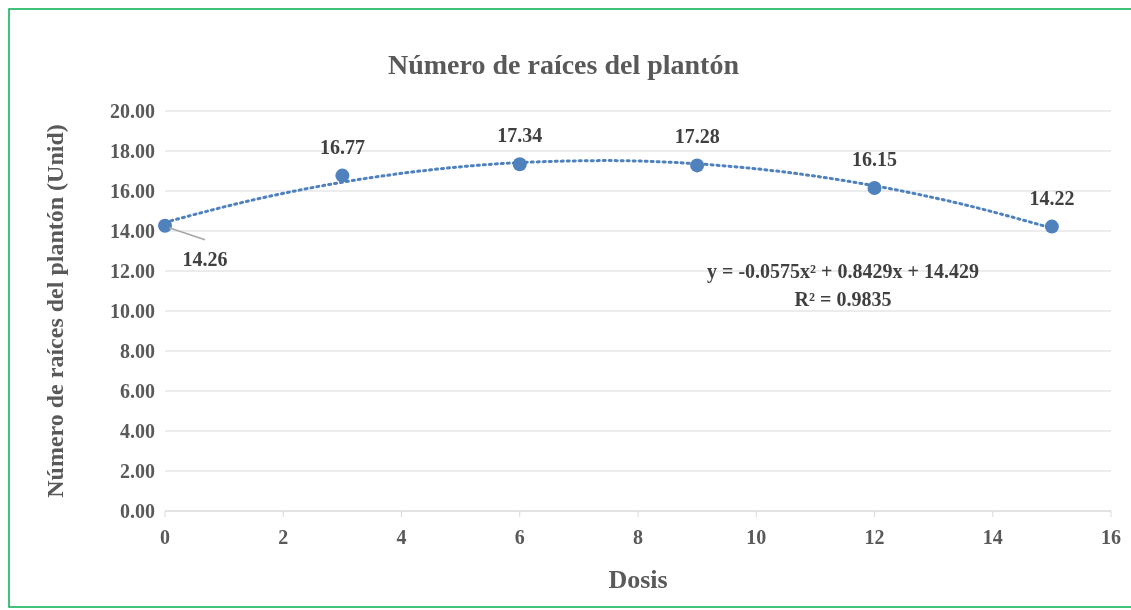 The height and width of the screenshot is (610, 1131). I want to click on data-label: 16.77, so click(342, 146).